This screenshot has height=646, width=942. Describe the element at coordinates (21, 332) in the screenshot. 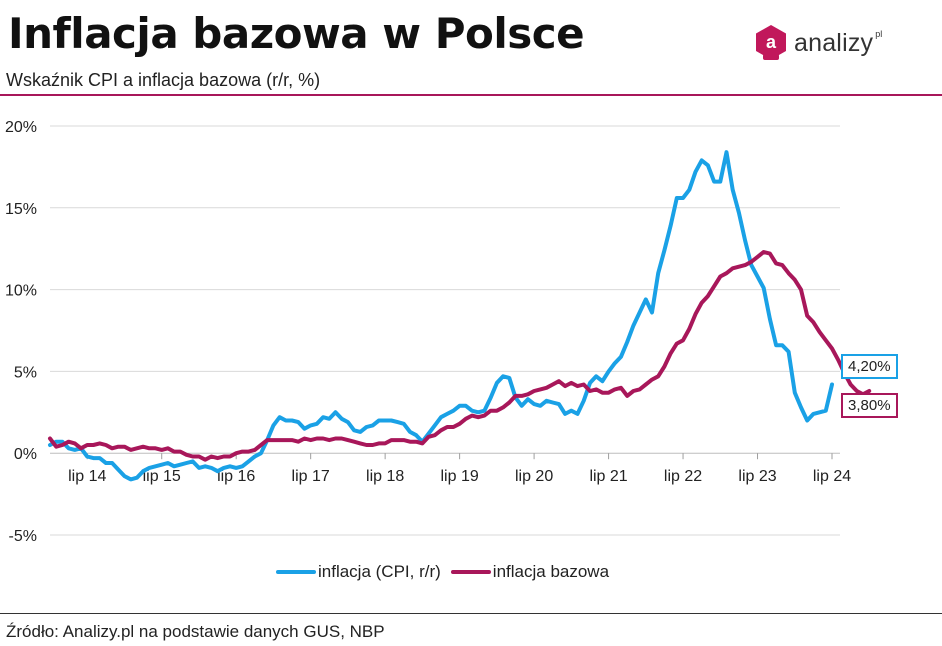

I see `y-axis-tick-labels: -5% 0% 5% 10% 15% 20%` at that location.